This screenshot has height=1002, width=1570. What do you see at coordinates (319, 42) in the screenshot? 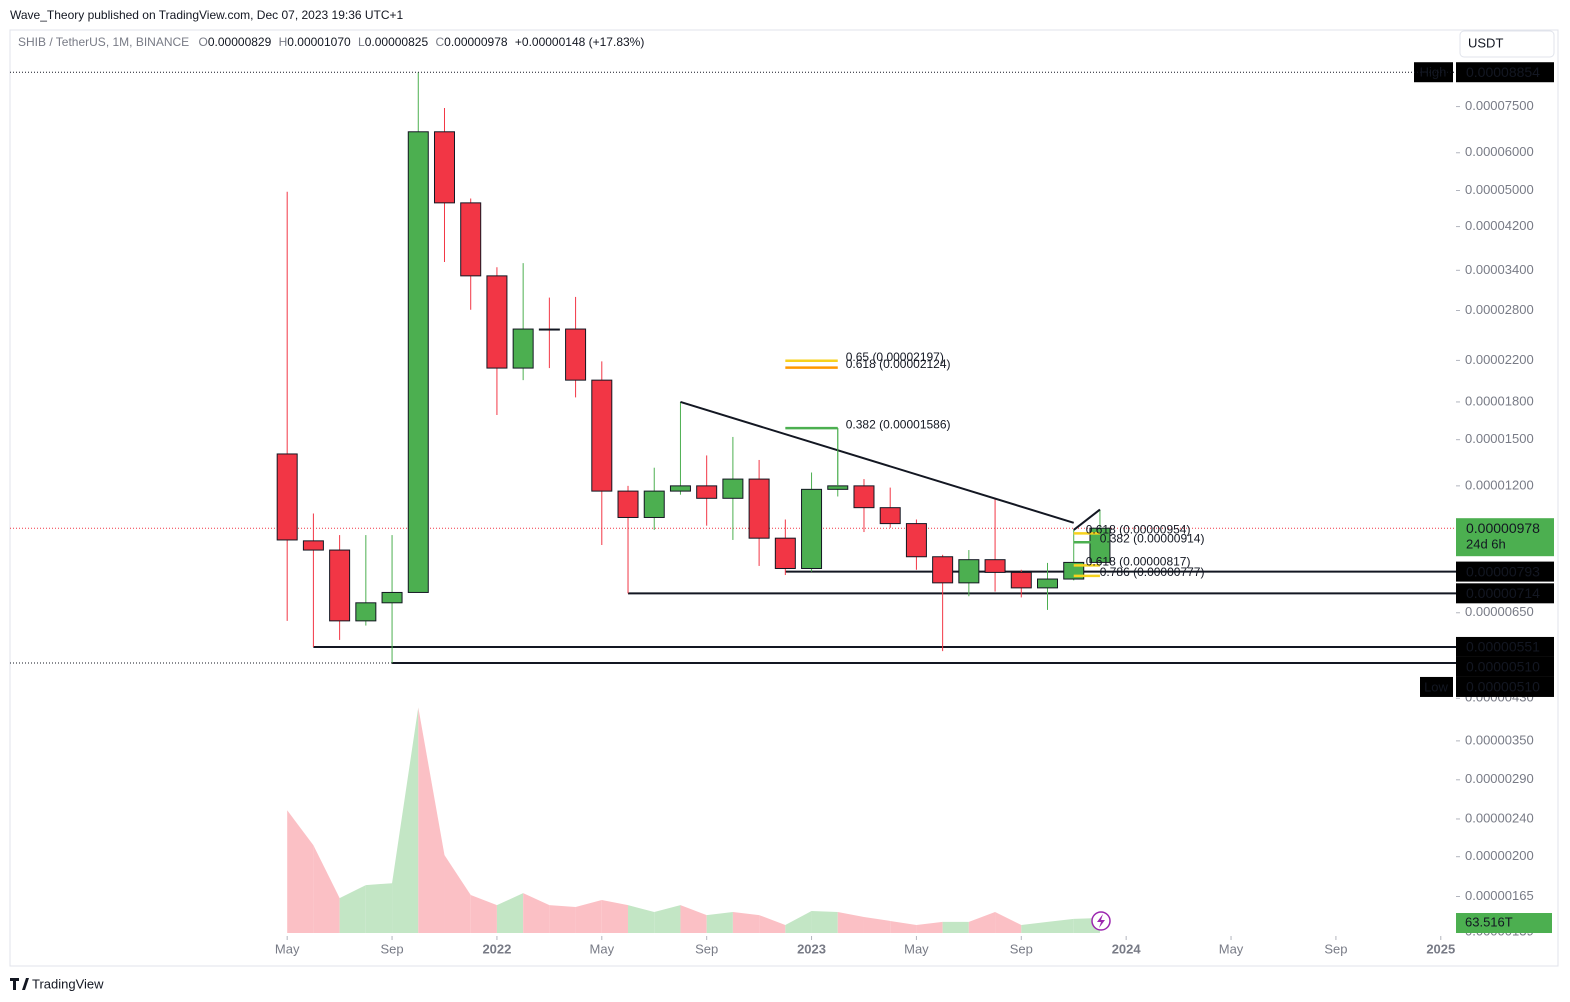
I see `h-value: 0.00001070` at bounding box center [319, 42].